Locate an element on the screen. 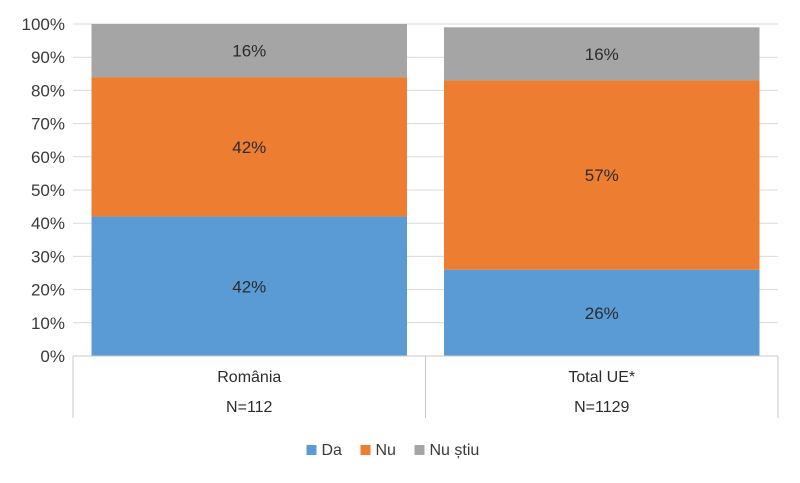 This screenshot has width=800, height=483. bar-segment-nu is located at coordinates (249, 147).